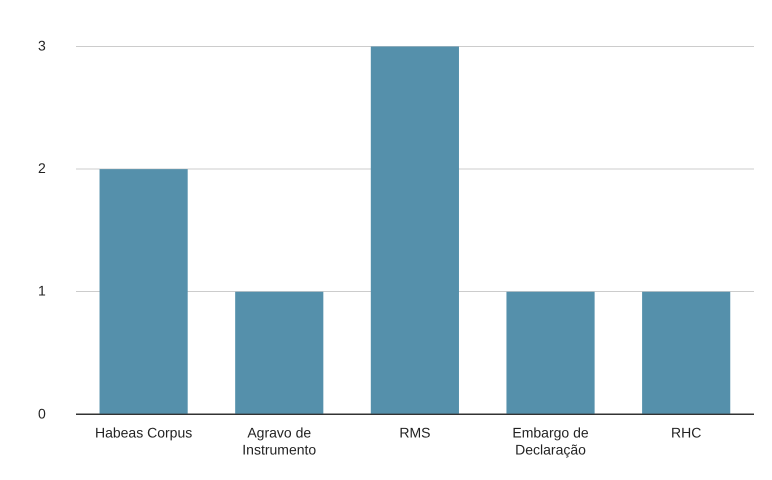 Image resolution: width=772 pixels, height=480 pixels. I want to click on y-tick-label: 0, so click(42, 413).